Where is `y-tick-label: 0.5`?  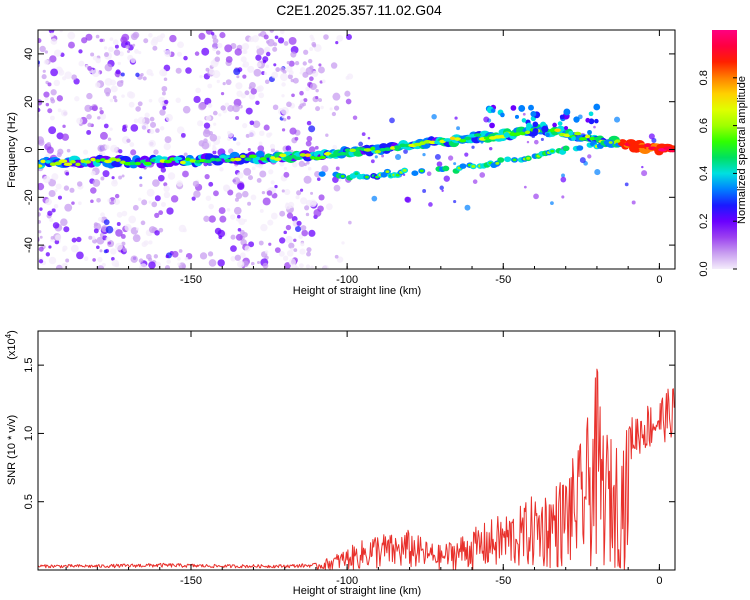
y-tick-label: 0.5 is located at coordinates (29, 501).